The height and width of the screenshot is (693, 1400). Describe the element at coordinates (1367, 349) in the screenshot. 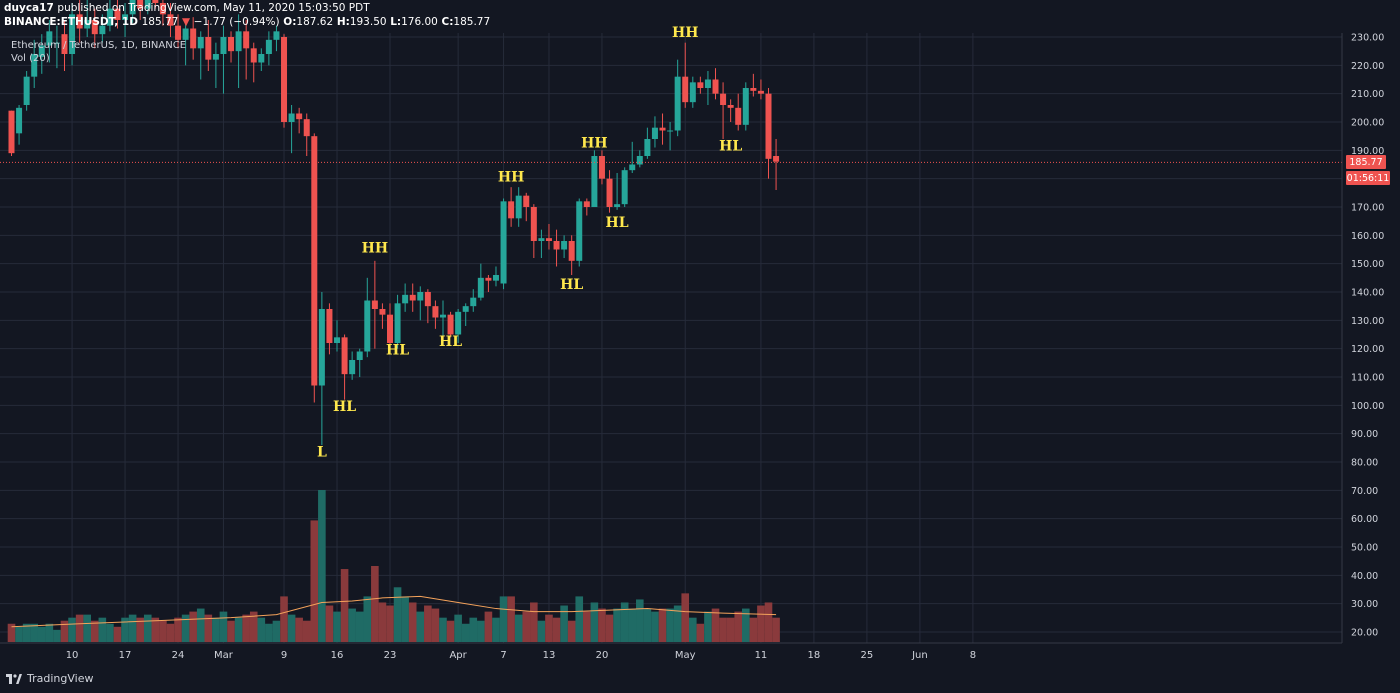

I see `price-tick-label: 120.00` at that location.